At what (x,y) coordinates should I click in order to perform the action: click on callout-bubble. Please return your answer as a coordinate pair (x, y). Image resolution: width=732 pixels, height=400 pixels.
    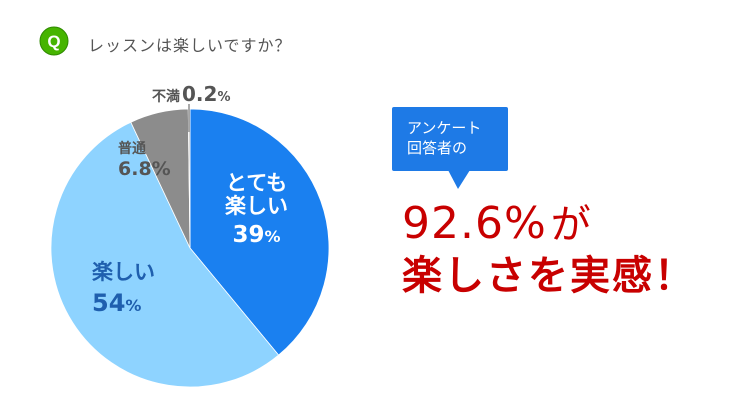
    Looking at the image, I should click on (450, 139).